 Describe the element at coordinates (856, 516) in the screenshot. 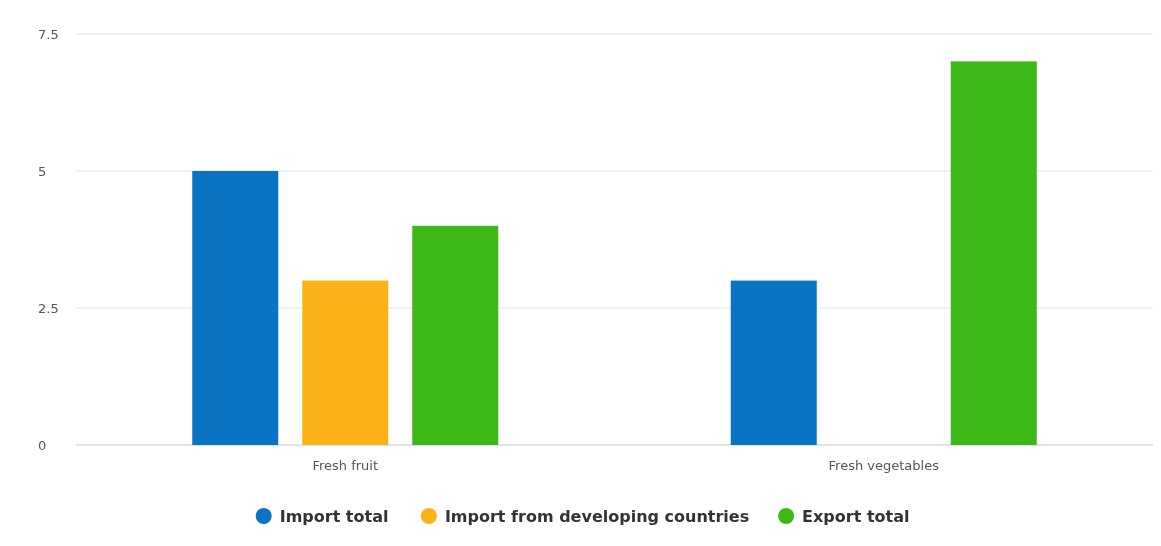

I see `legend-label: Export total` at that location.